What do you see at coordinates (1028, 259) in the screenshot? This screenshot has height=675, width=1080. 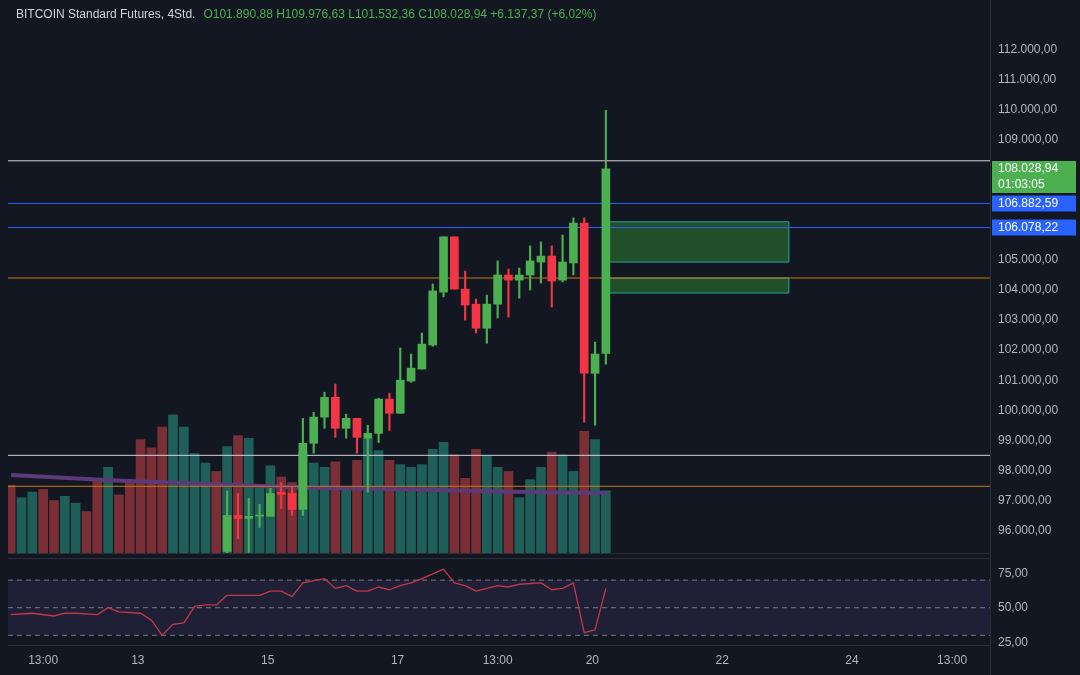 I see `y-tick-label: 105.000,00` at bounding box center [1028, 259].